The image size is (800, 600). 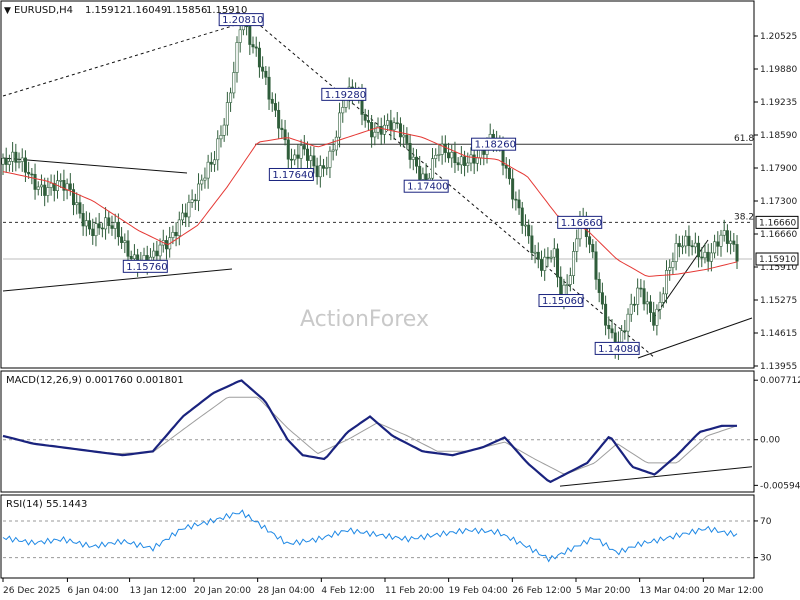 I want to click on ohlc-low: 1.15856, so click(x=186, y=10).